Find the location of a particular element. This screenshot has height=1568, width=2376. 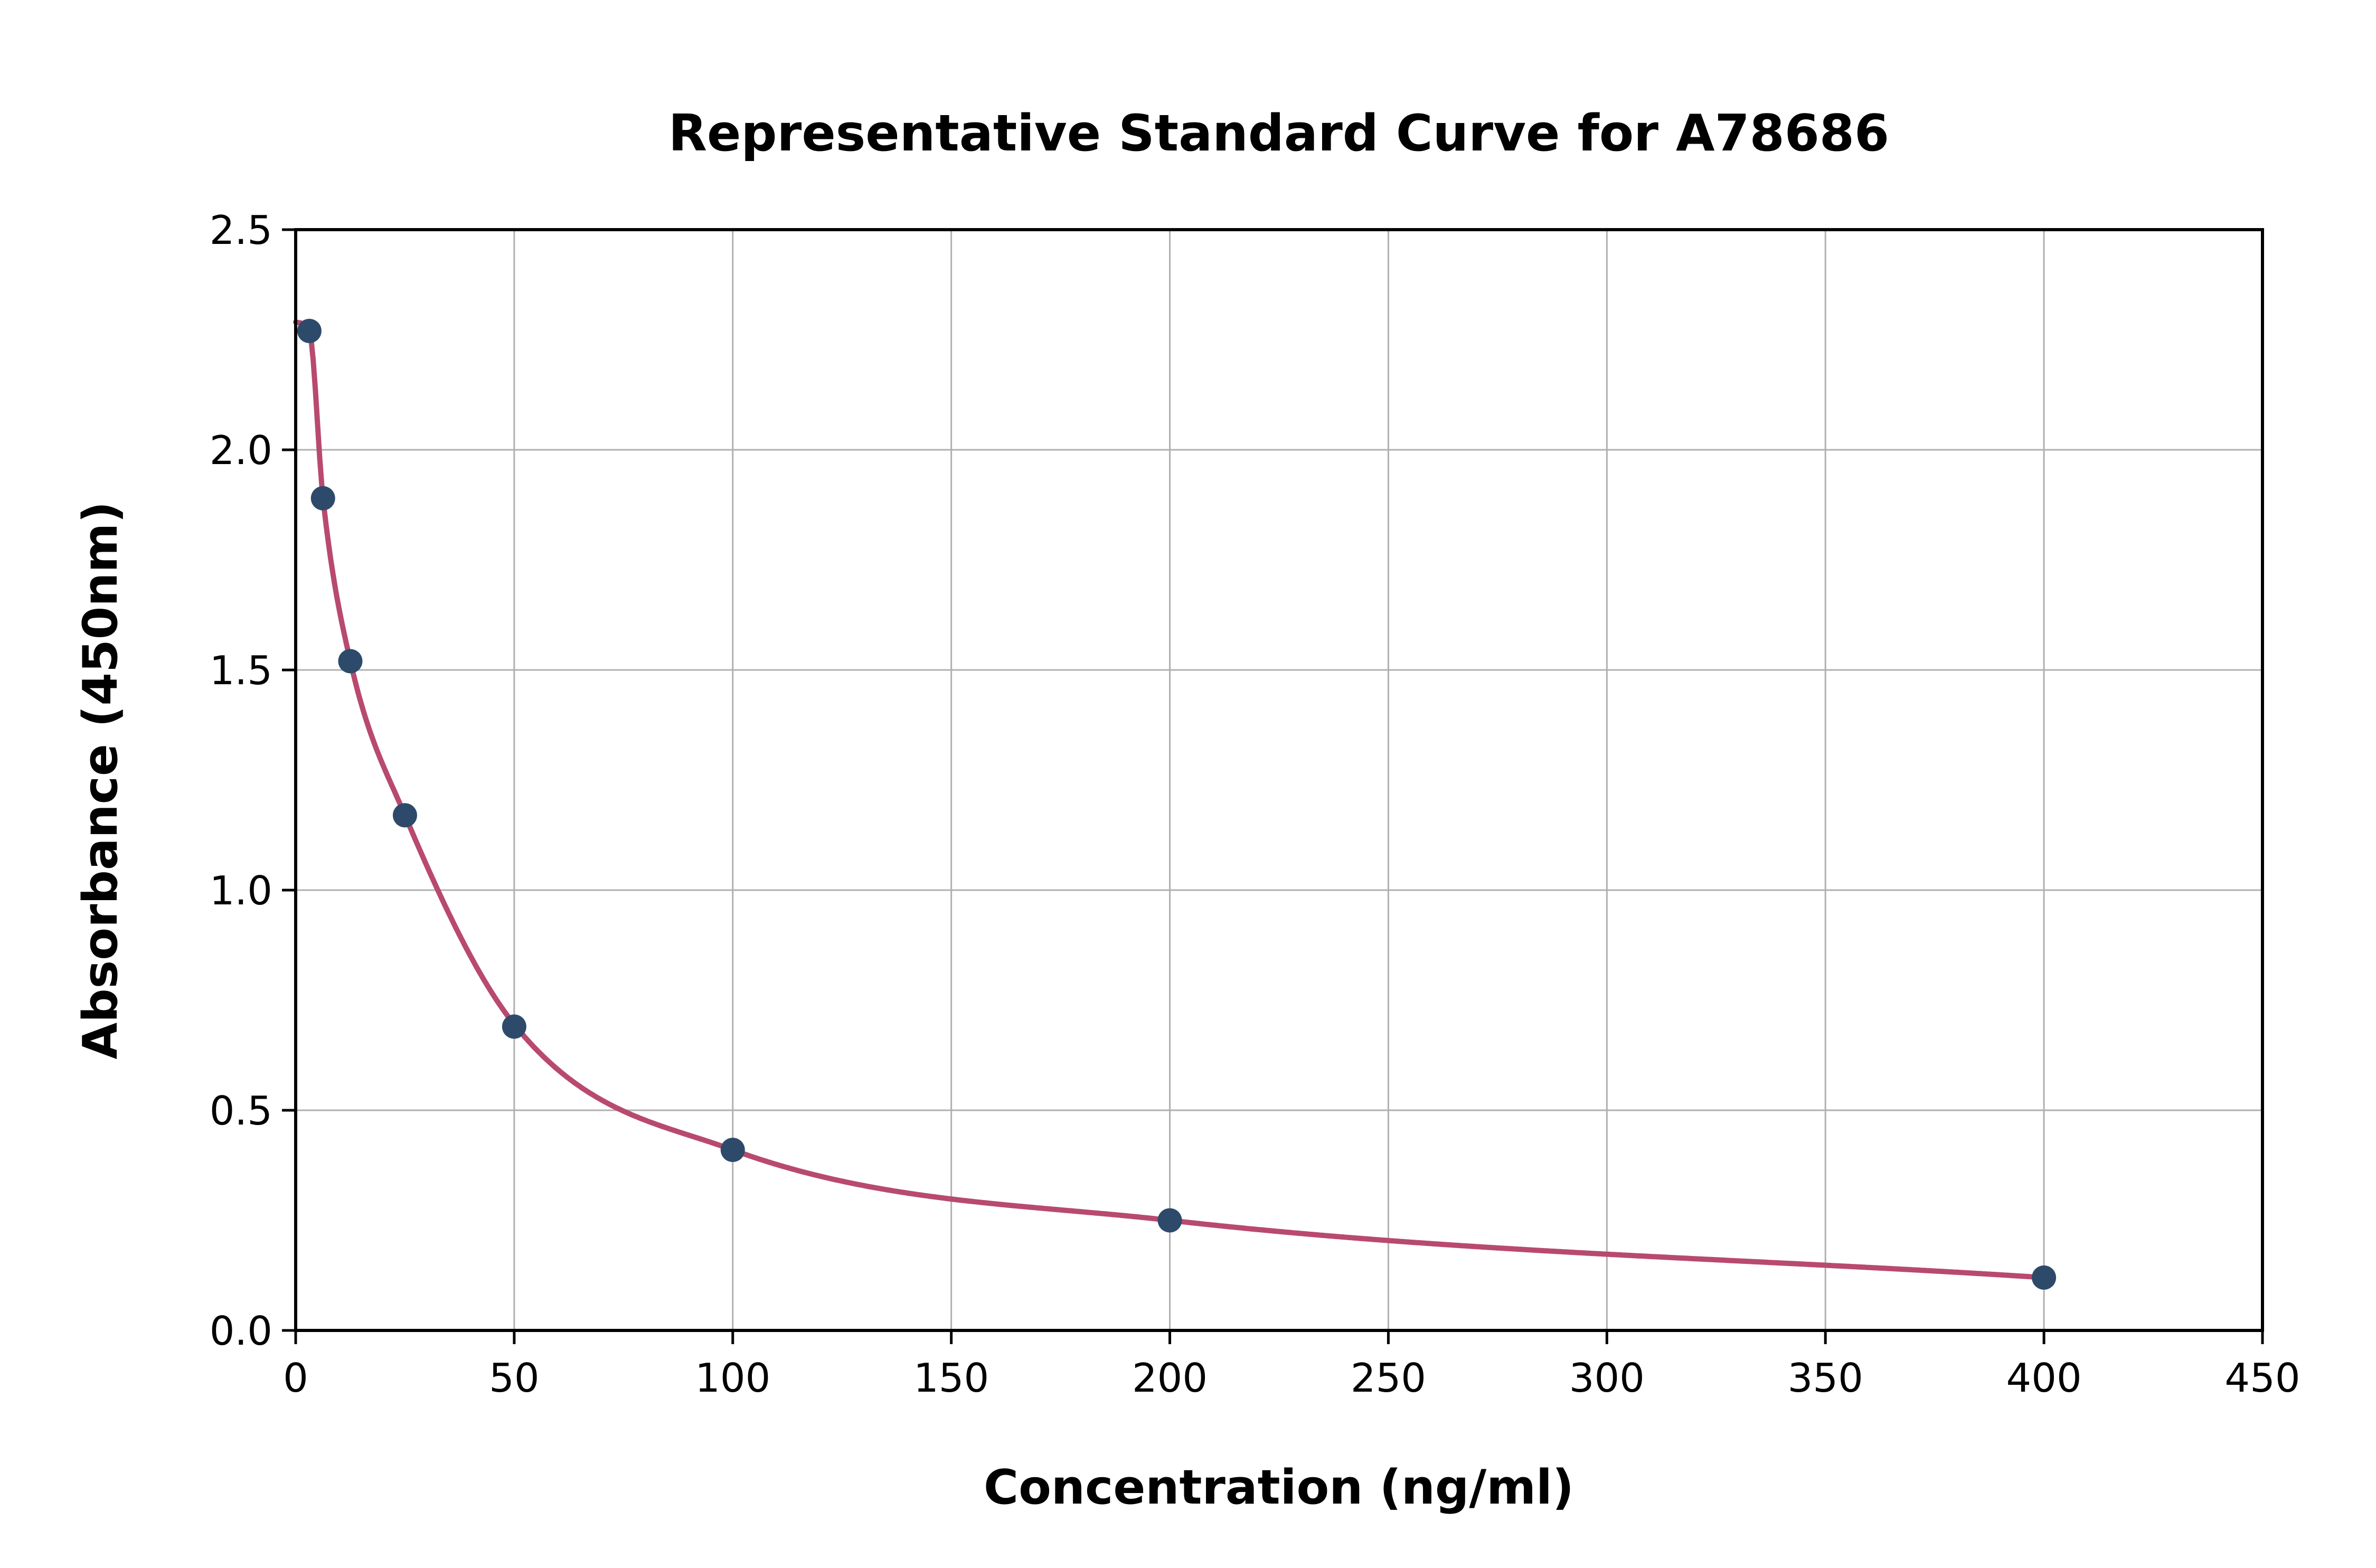

x-tick-label: 200 is located at coordinates (1170, 1378).